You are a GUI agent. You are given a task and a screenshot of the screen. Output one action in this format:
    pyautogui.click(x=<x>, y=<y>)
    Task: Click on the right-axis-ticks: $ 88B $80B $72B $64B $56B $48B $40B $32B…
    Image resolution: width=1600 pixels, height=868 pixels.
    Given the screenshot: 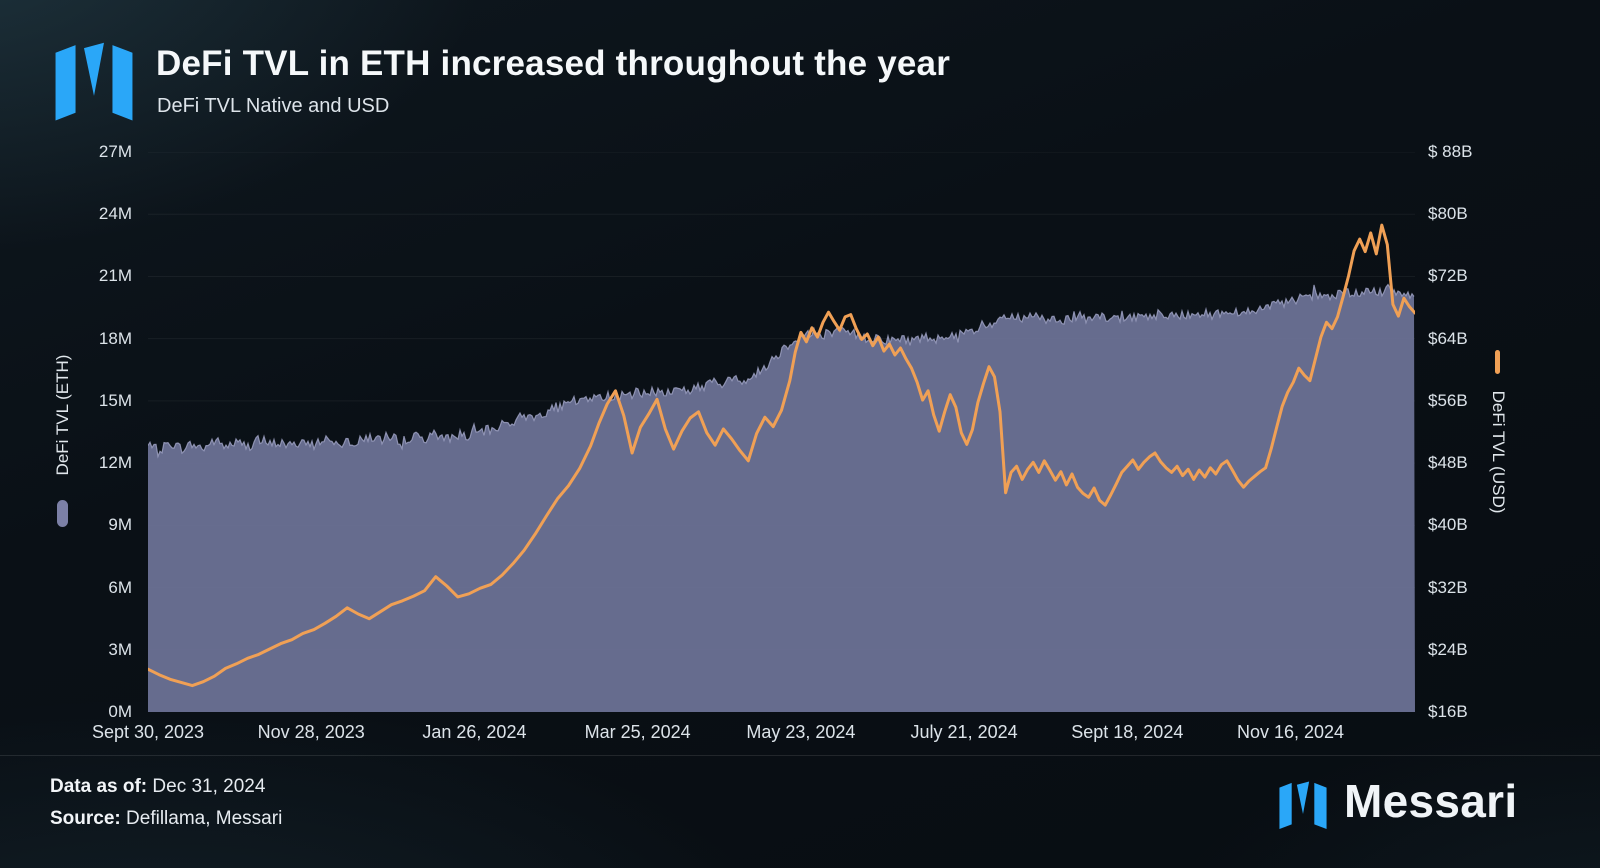 What is the action you would take?
    pyautogui.click(x=1473, y=431)
    